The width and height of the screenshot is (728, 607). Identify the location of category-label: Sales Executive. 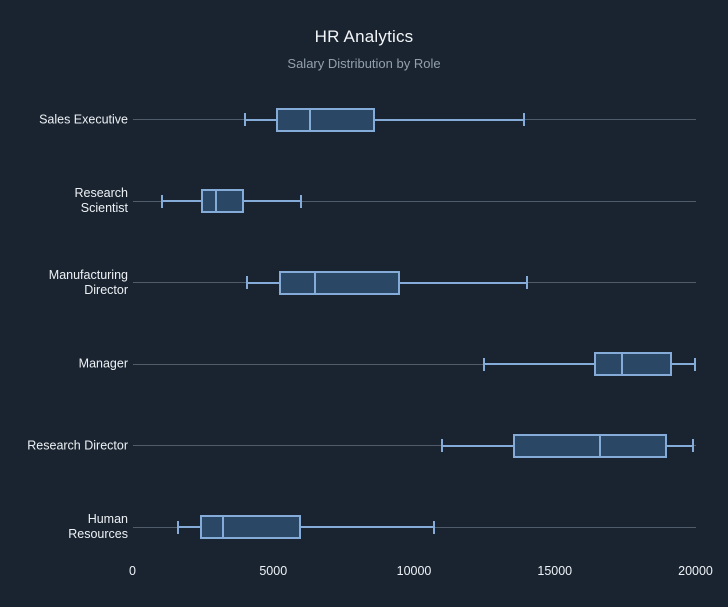
(83, 119).